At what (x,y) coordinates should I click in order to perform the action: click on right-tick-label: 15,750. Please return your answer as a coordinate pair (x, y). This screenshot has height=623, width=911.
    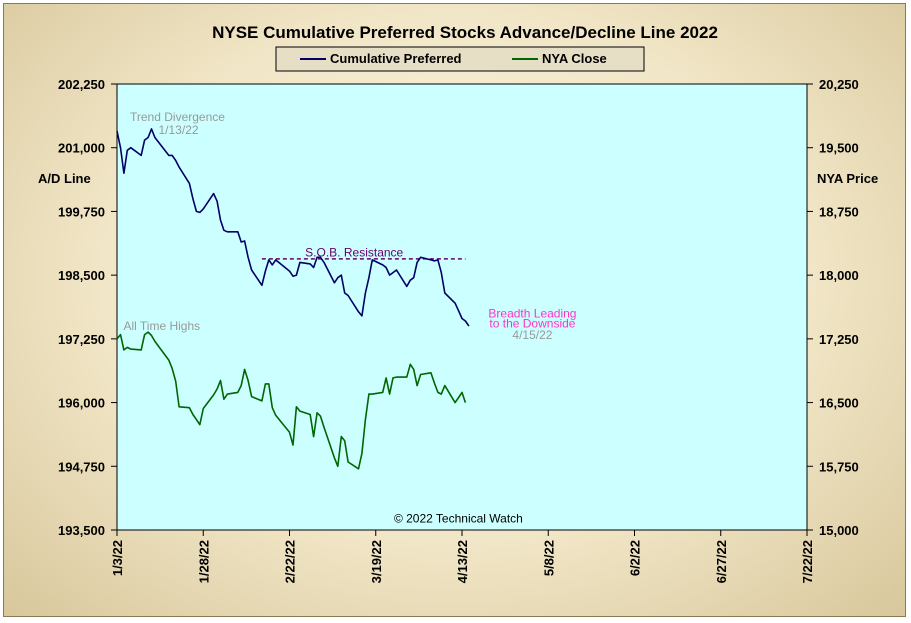
    Looking at the image, I should click on (839, 466).